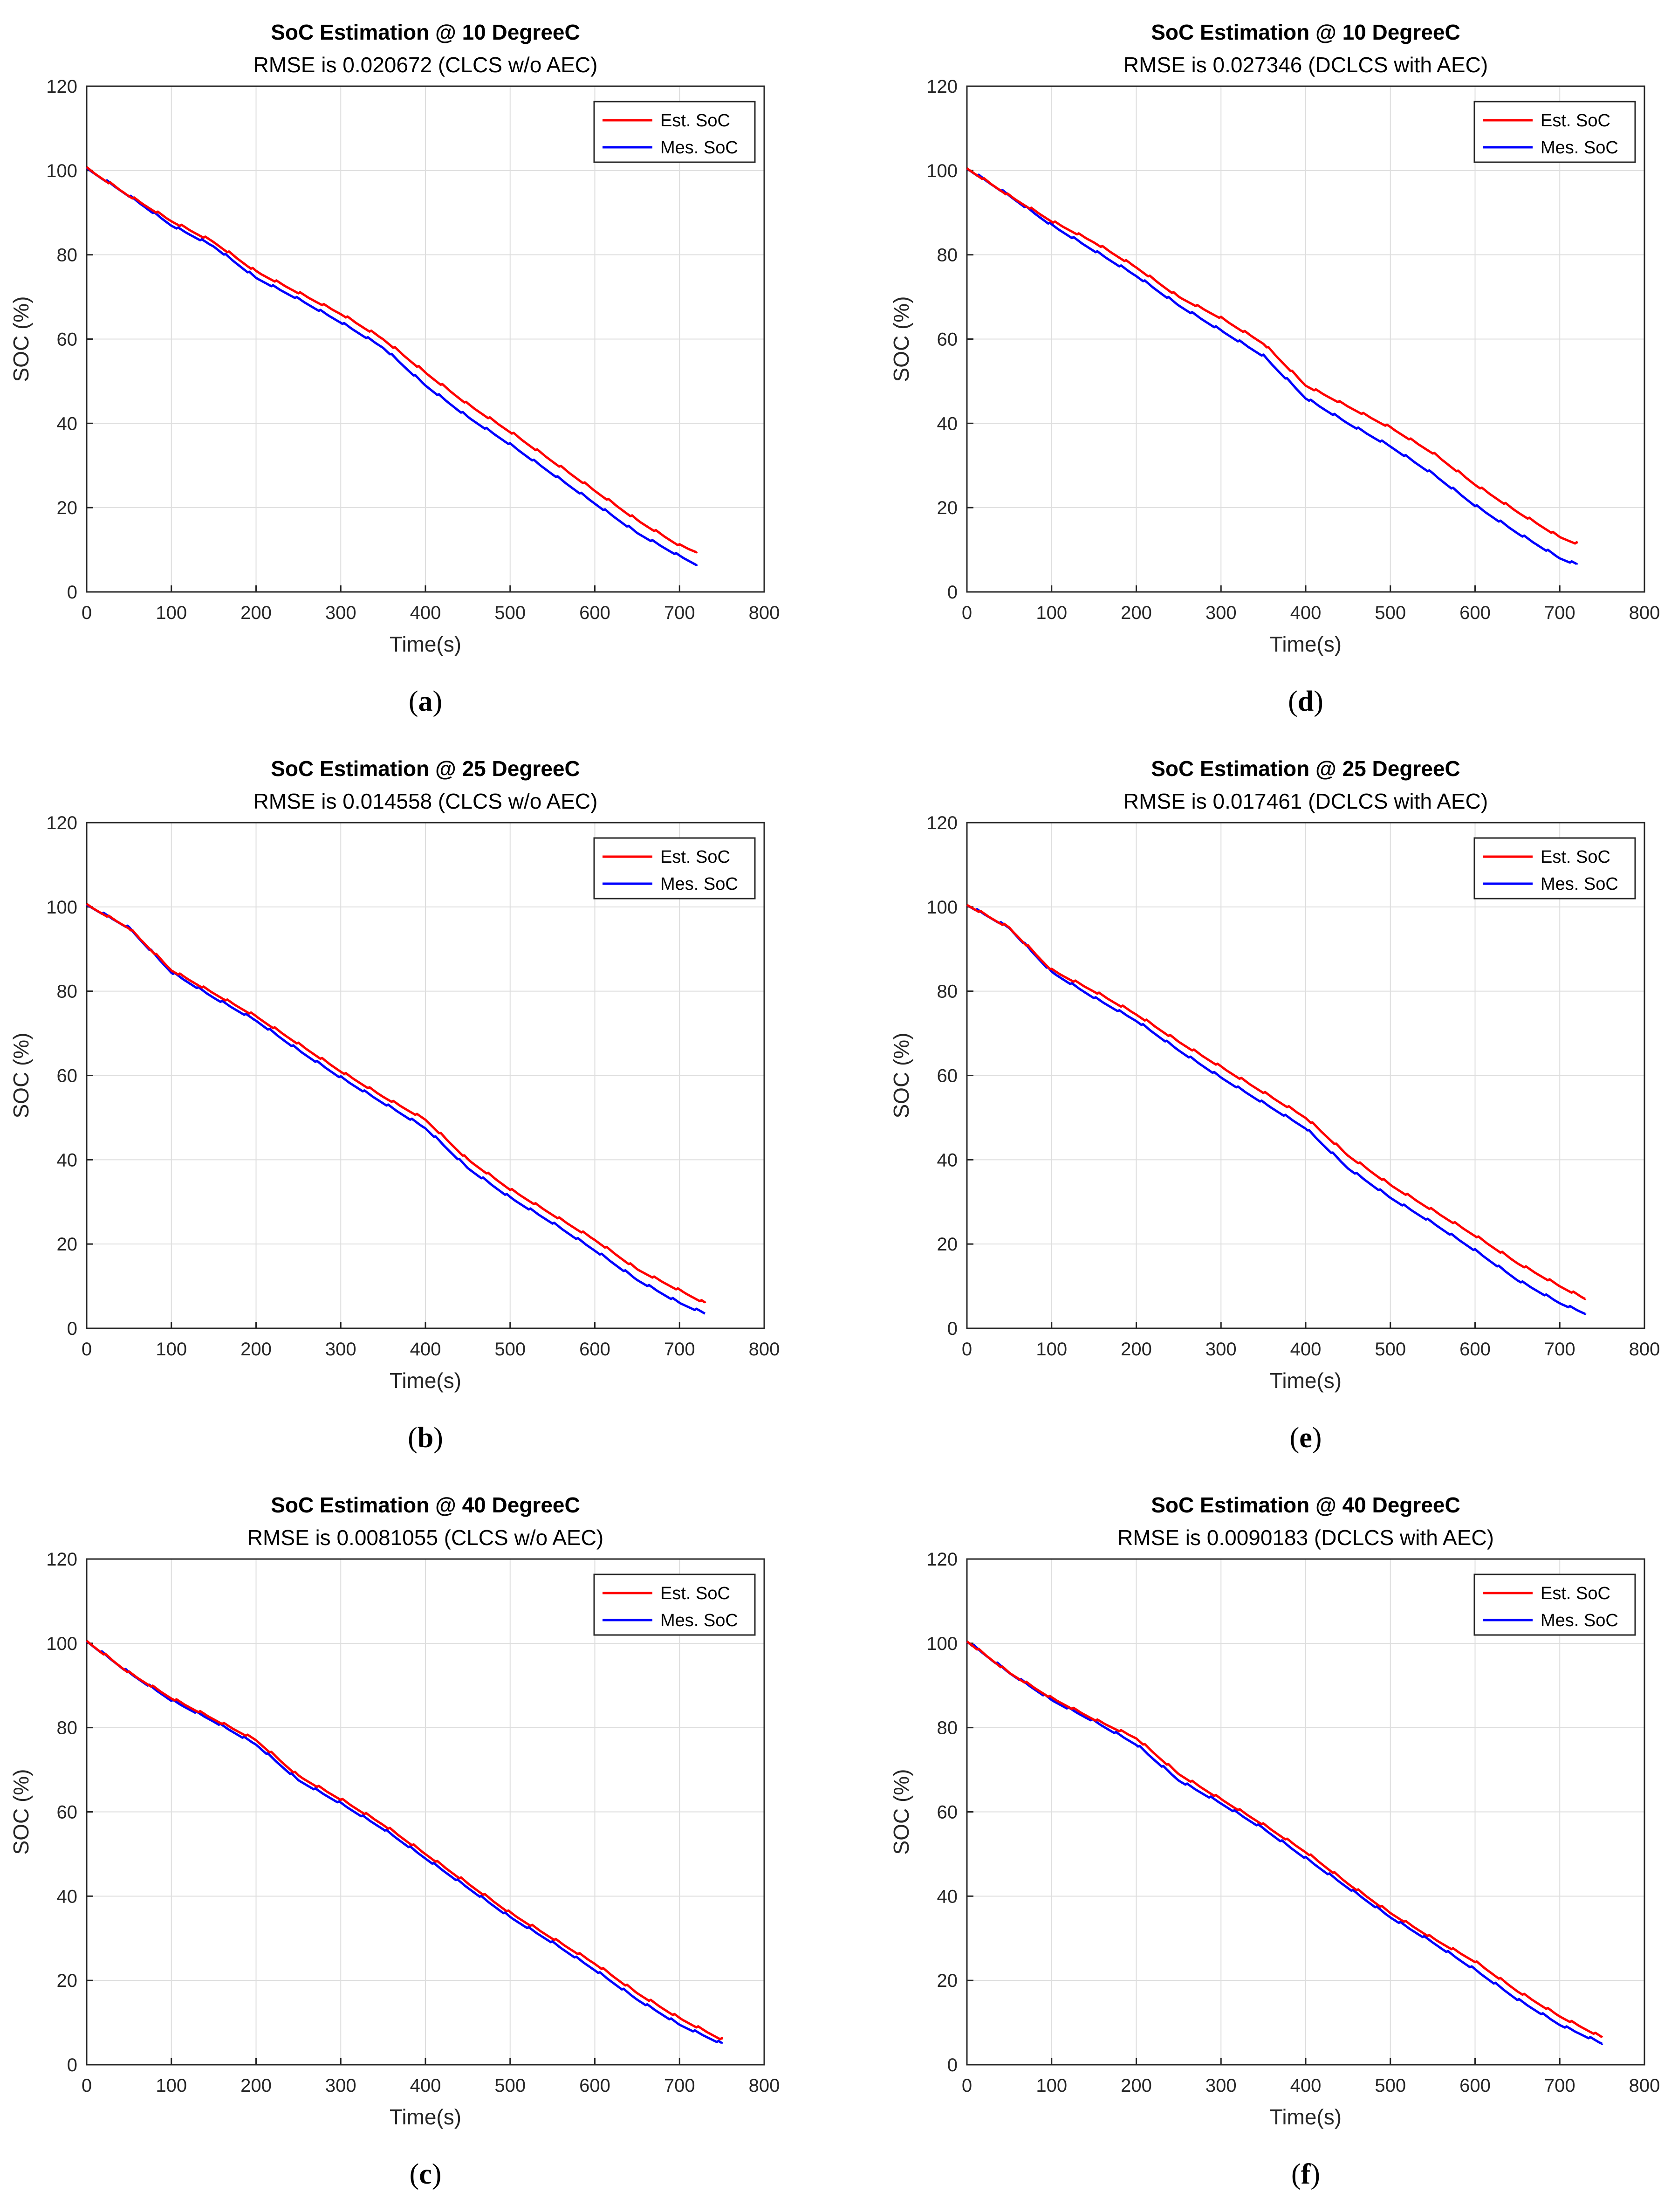  I want to click on chart-subtitle: RMSE is 0.0090183 (DCLCS with AEC), so click(1306, 1537).